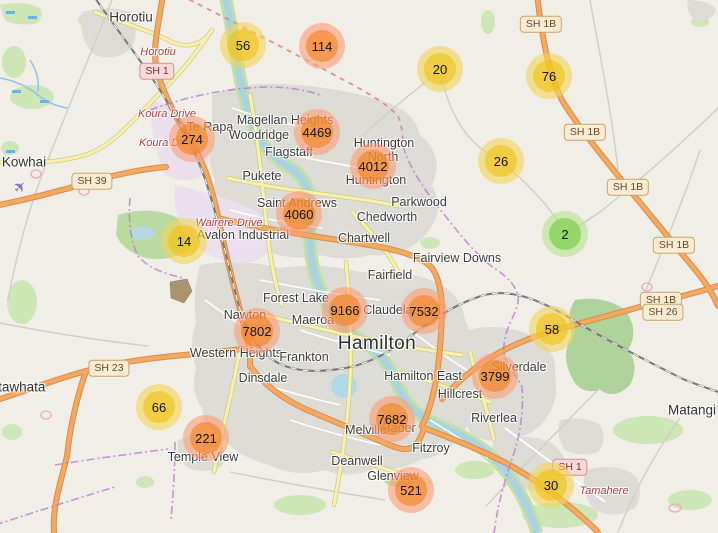  I want to click on cluster-marker: 521, so click(411, 490).